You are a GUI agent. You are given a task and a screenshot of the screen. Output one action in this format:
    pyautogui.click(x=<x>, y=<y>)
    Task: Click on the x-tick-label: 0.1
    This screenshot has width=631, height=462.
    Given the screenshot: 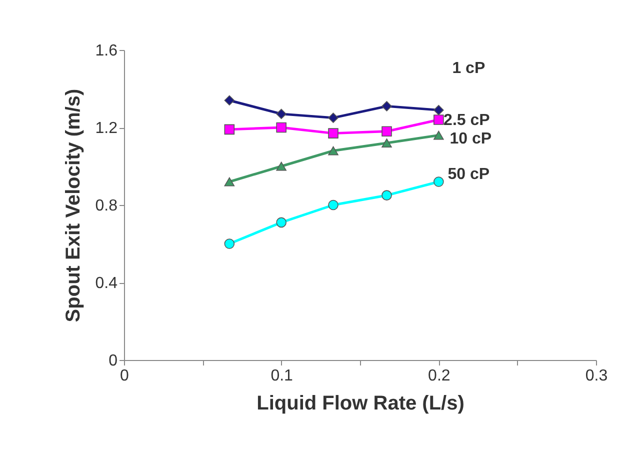 What is the action you would take?
    pyautogui.click(x=282, y=376)
    